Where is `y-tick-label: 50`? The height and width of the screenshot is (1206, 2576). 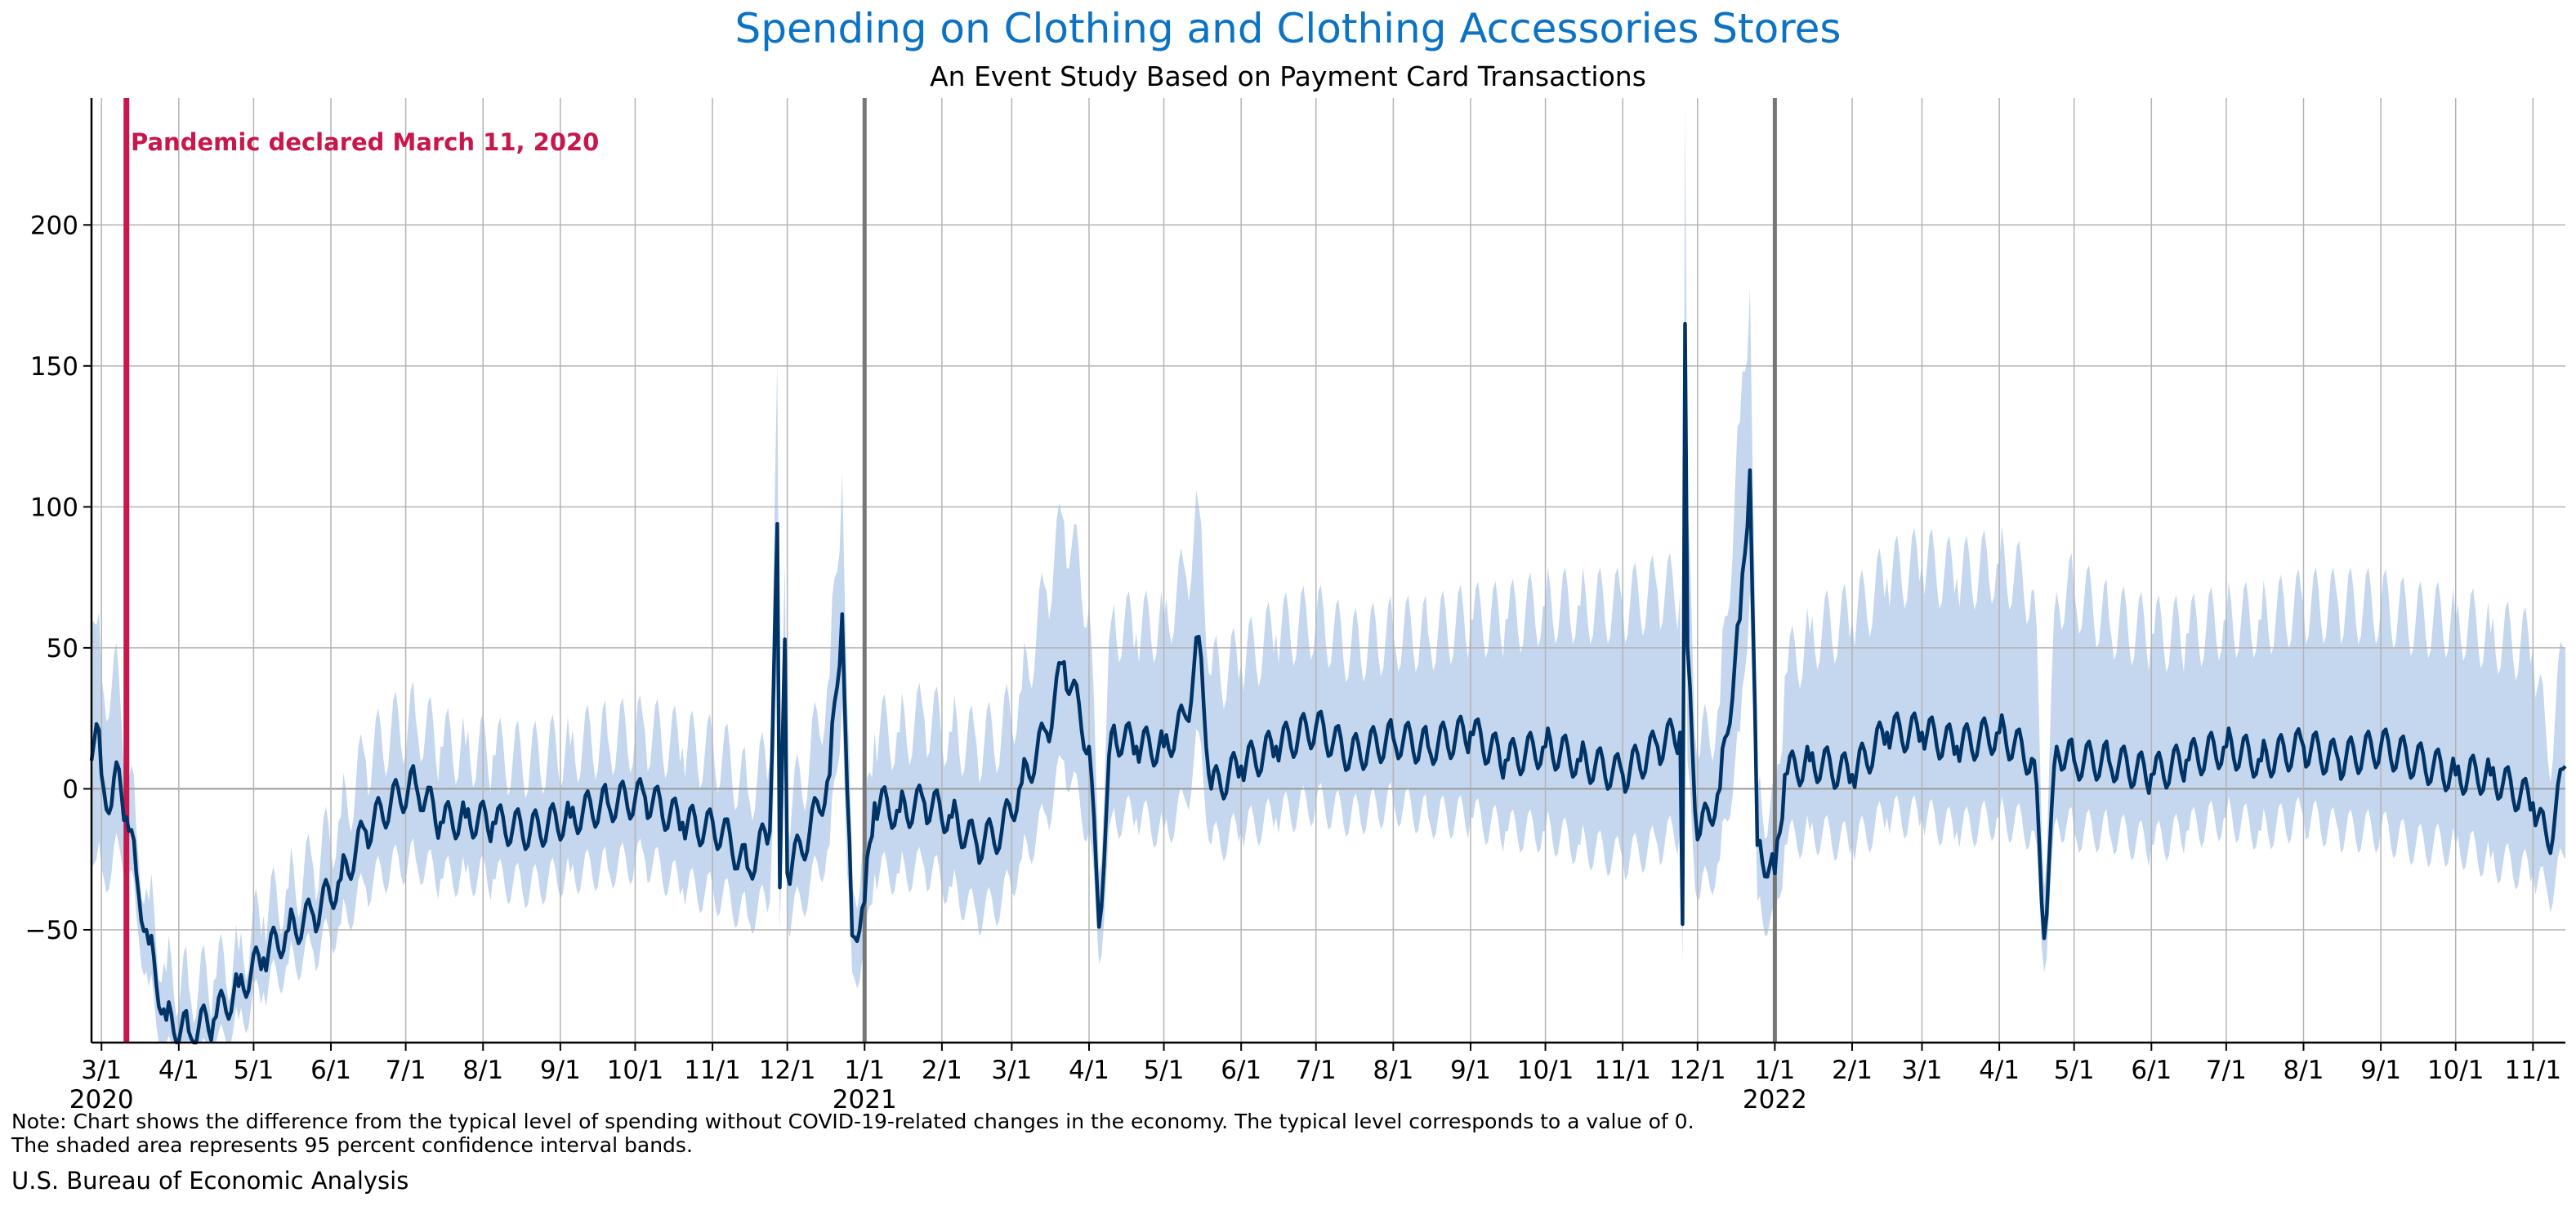 y-tick-label: 50 is located at coordinates (63, 648).